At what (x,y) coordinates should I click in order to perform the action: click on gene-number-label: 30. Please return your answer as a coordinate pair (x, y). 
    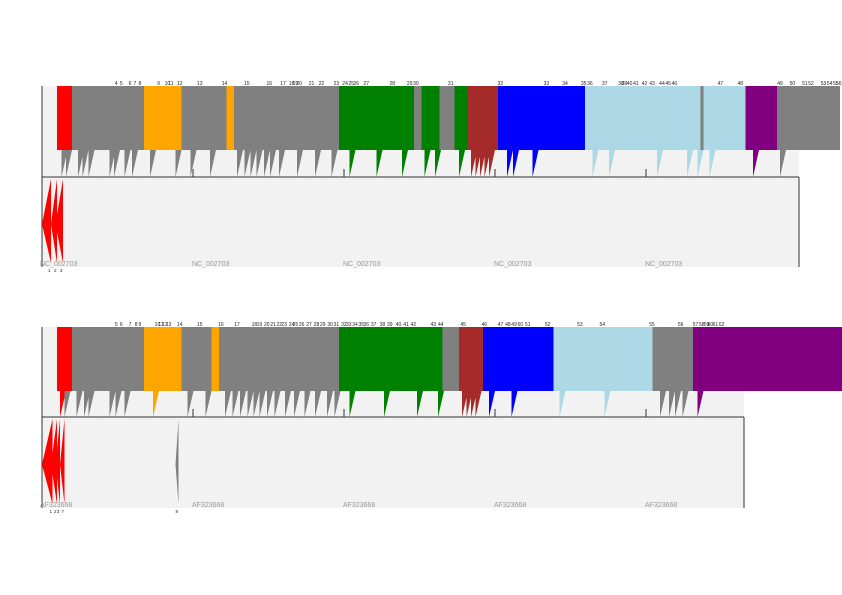
    Looking at the image, I should click on (416, 84).